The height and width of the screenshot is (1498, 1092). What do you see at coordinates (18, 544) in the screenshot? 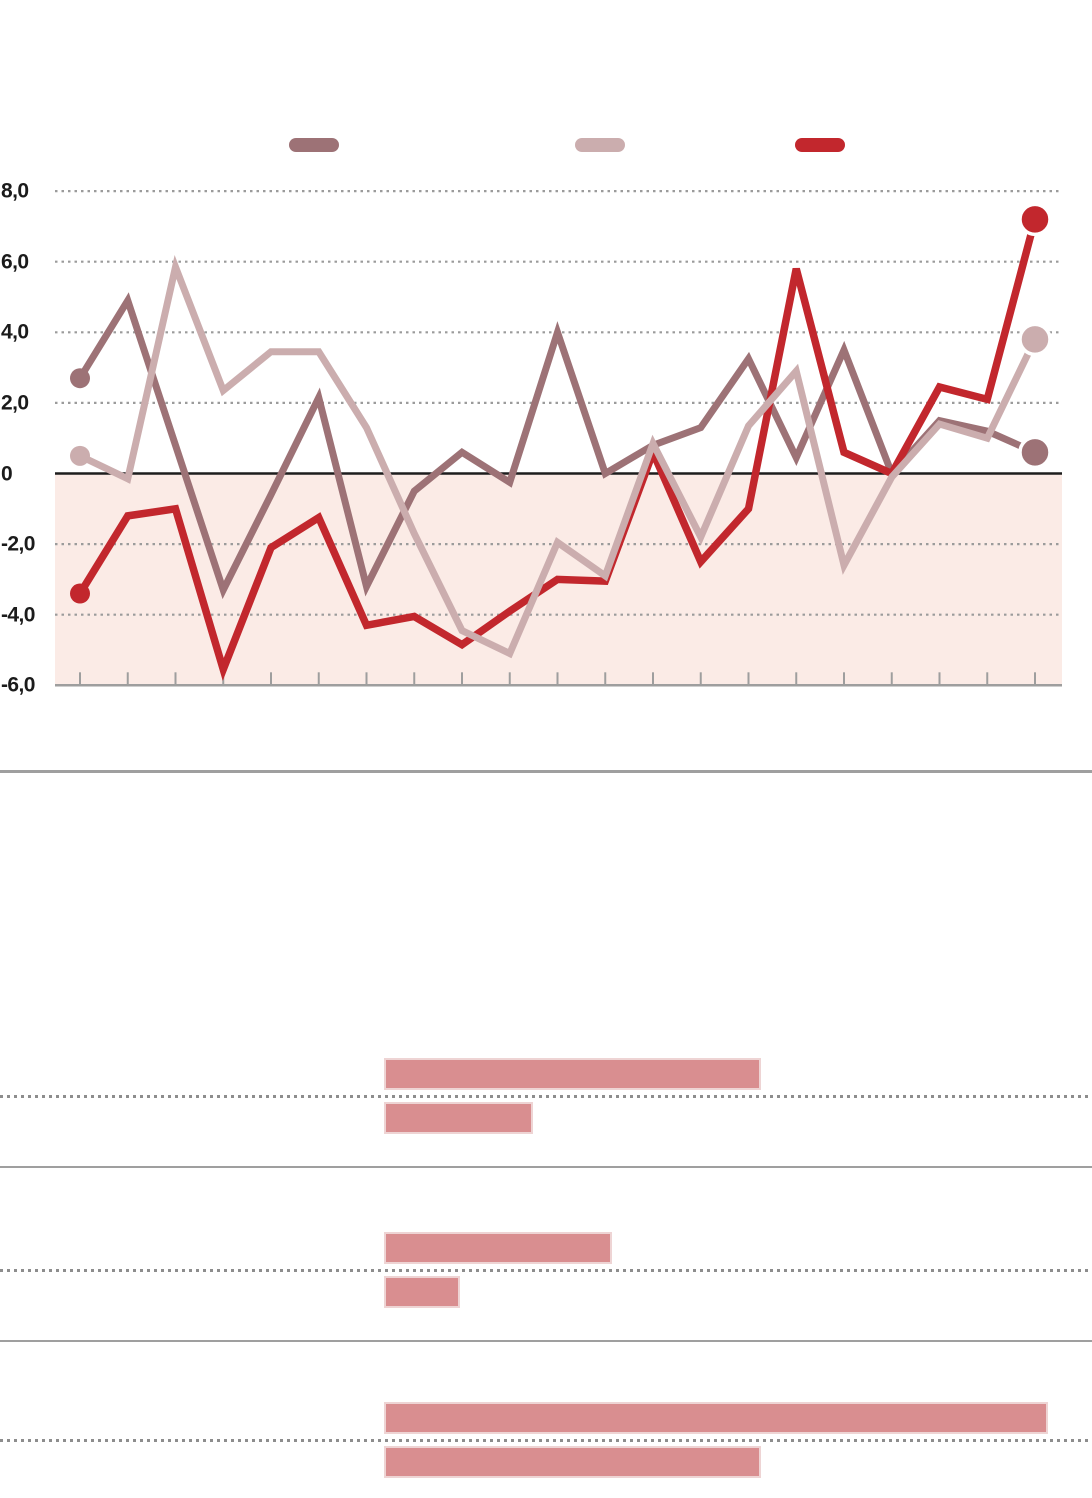
I see `y-axis-label: -2,0` at bounding box center [18, 544].